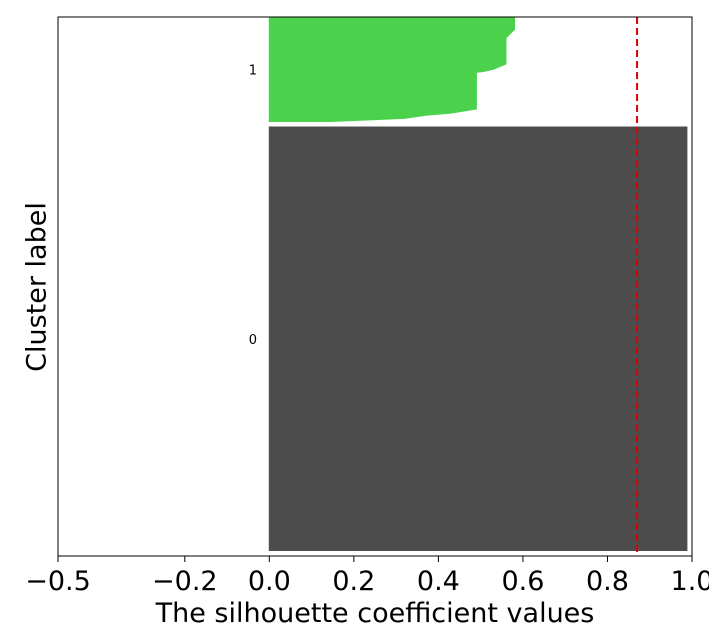 Image resolution: width=709 pixels, height=632 pixels. Describe the element at coordinates (253, 340) in the screenshot. I see `cluster-label-0: 0` at that location.